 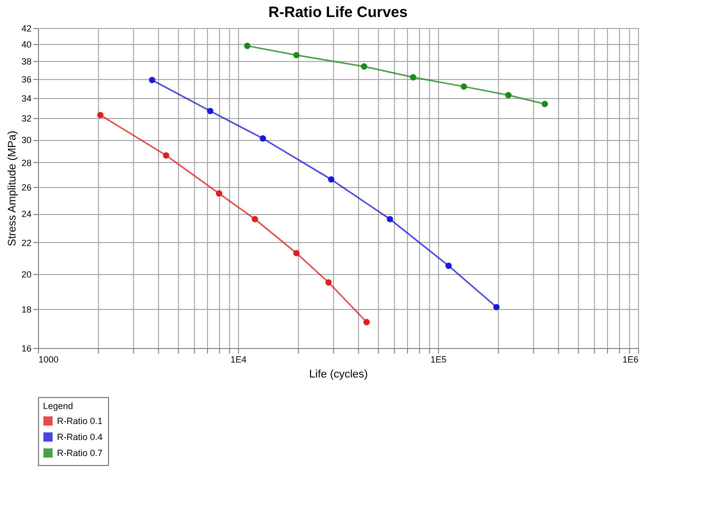 I want to click on legend-label: R-Ratio 0.4, so click(x=80, y=437).